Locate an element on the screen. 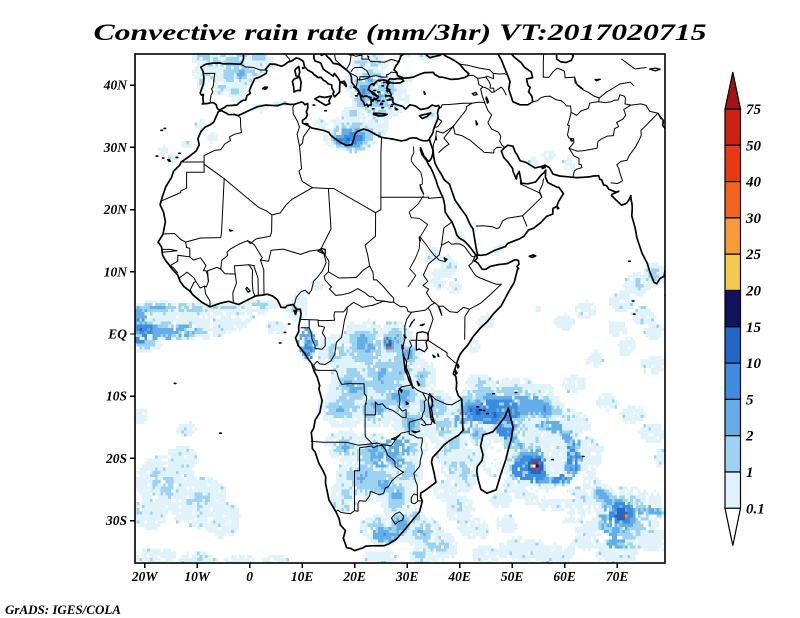  svg-text: 20E is located at coordinates (354, 576).